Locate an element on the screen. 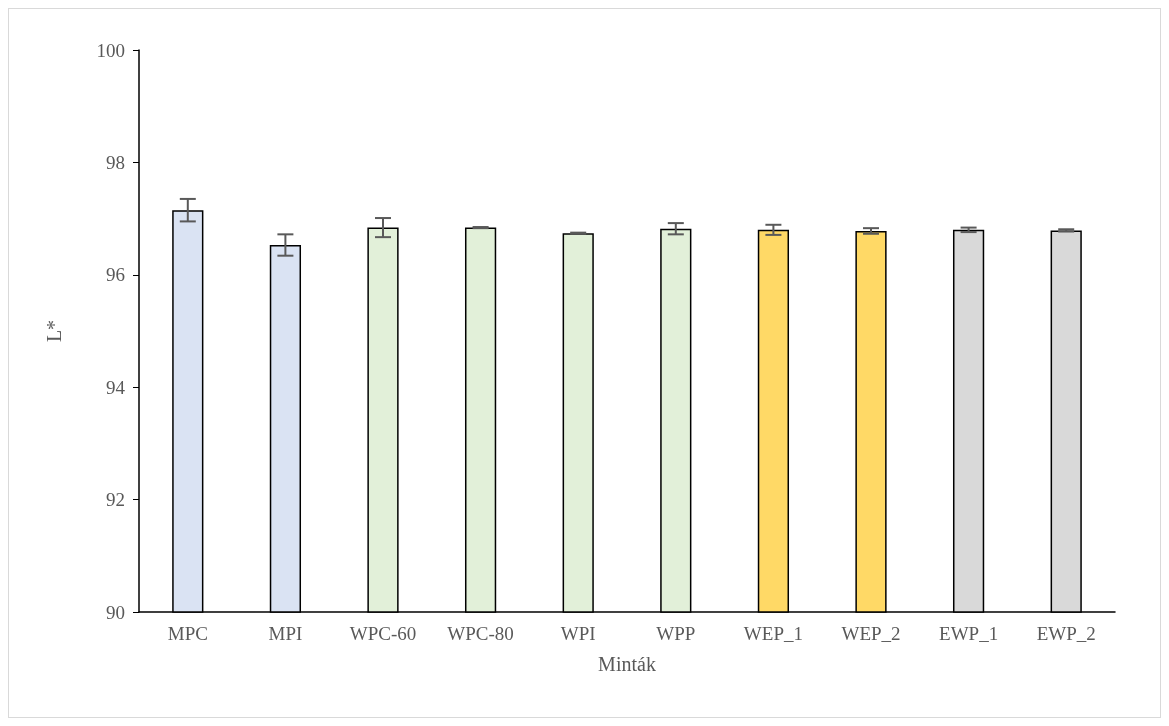 This screenshot has height=726, width=1169. x-tick-label: EWP_1 is located at coordinates (969, 633).